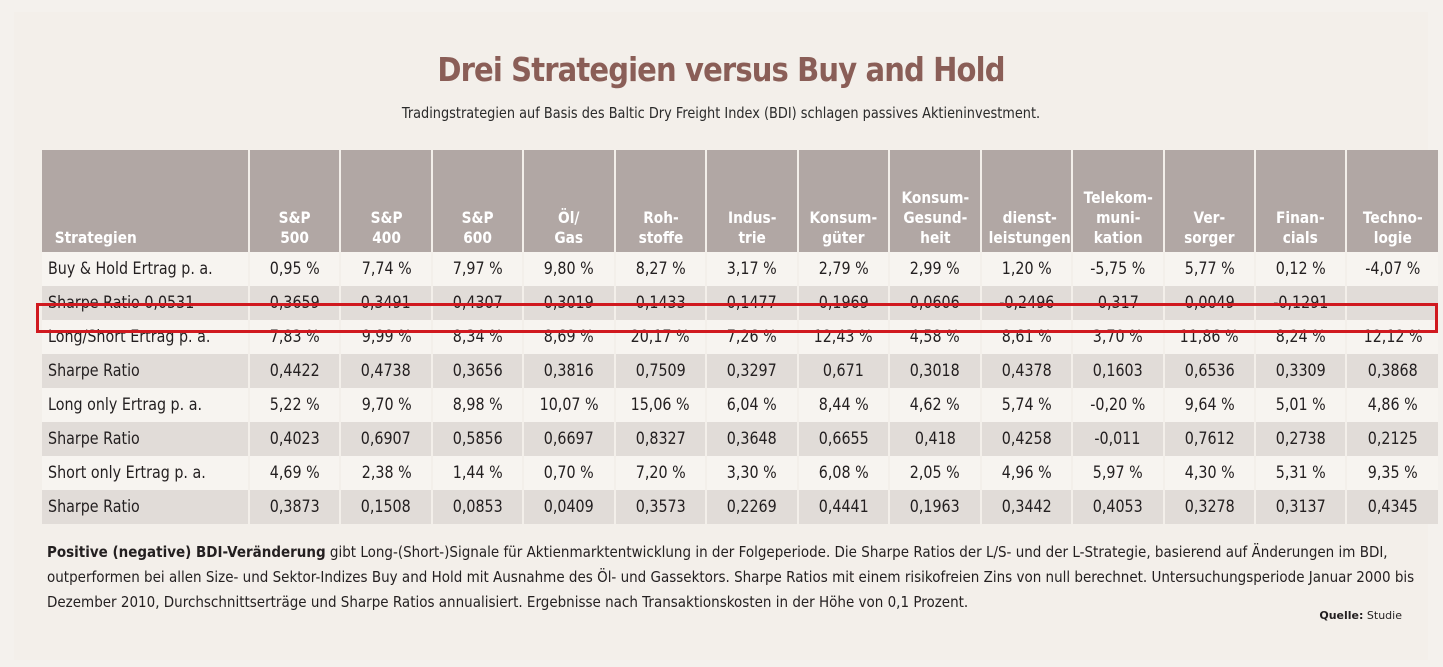 This screenshot has width=1443, height=667. Describe the element at coordinates (1300, 269) in the screenshot. I see `cell-value: 0,12 %` at that location.